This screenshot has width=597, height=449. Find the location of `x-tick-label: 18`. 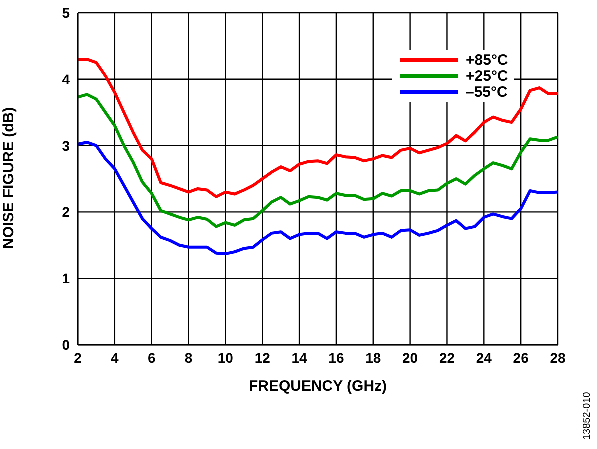

x-tick-label: 18 is located at coordinates (374, 358).